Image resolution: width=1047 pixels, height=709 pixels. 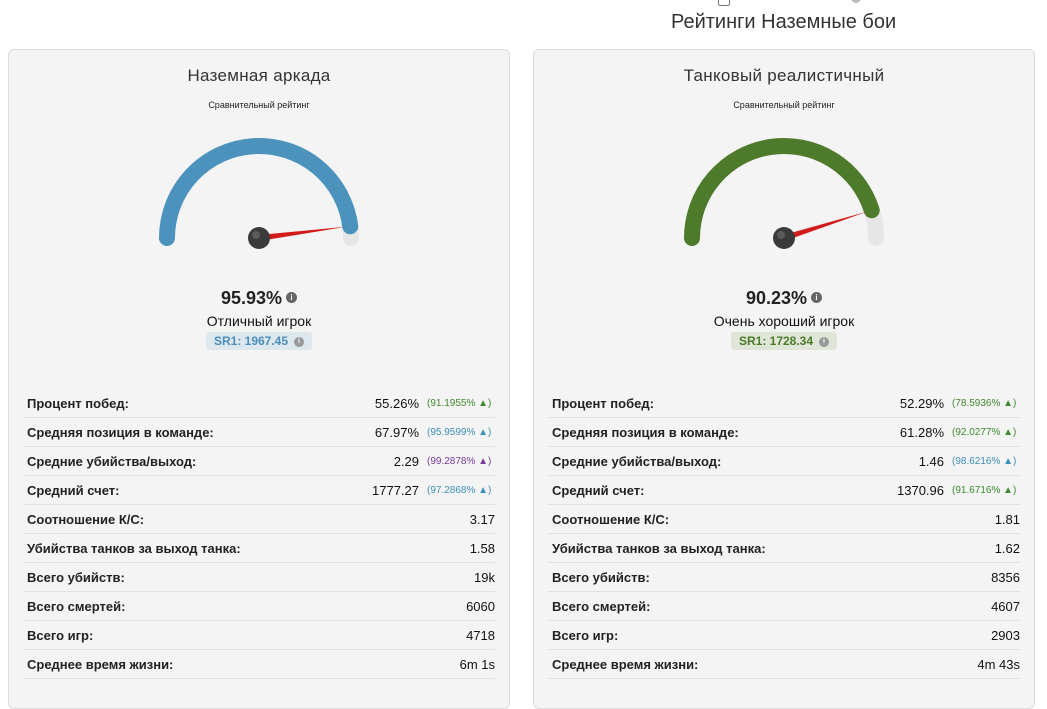 What do you see at coordinates (259, 321) in the screenshot?
I see `player-rank: Отличный игрок` at bounding box center [259, 321].